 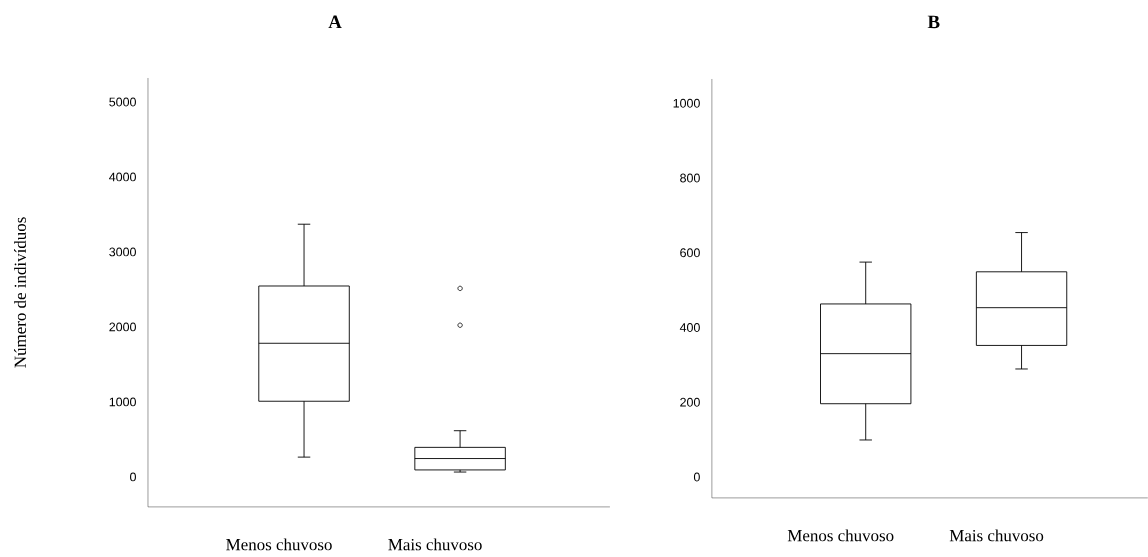 I want to click on y-tick-label: 600, so click(x=690, y=253).